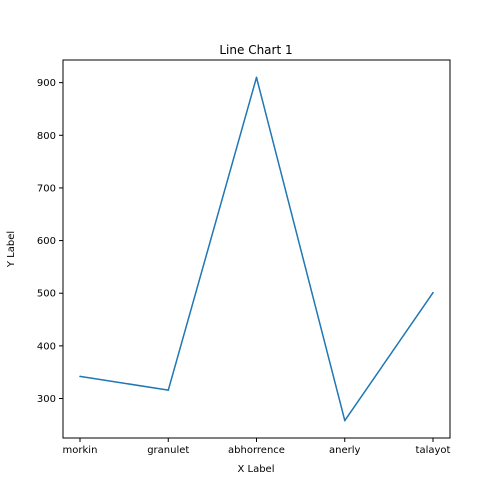 This screenshot has width=500, height=500. What do you see at coordinates (80, 450) in the screenshot?
I see `x-tick-label: morkin` at bounding box center [80, 450].